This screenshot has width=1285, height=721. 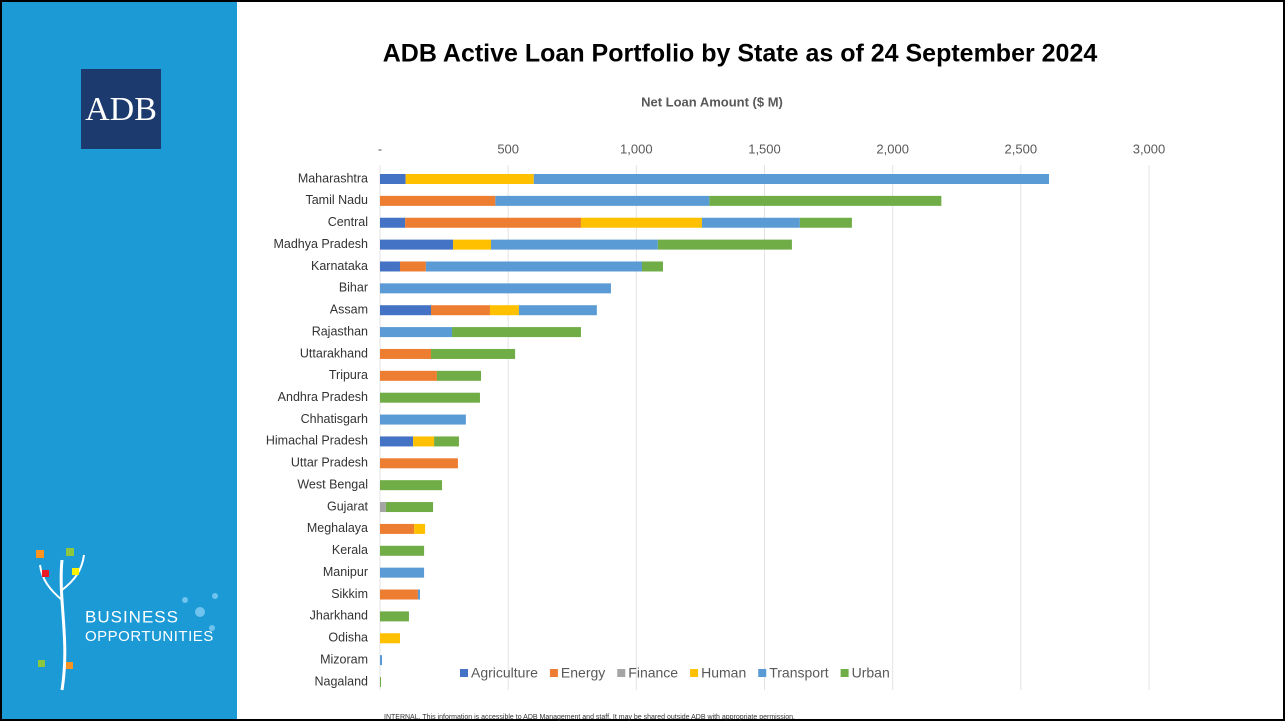 I want to click on y-tick-label: Bihar, so click(x=353, y=288).